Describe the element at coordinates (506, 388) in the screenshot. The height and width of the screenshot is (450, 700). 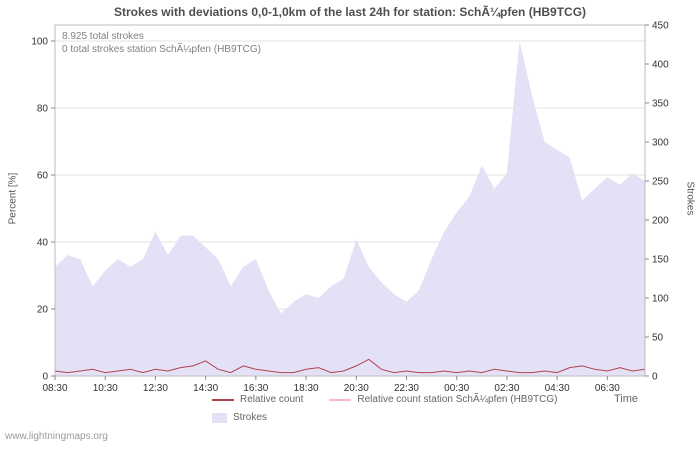
I see `svg-text: 02:30` at that location.